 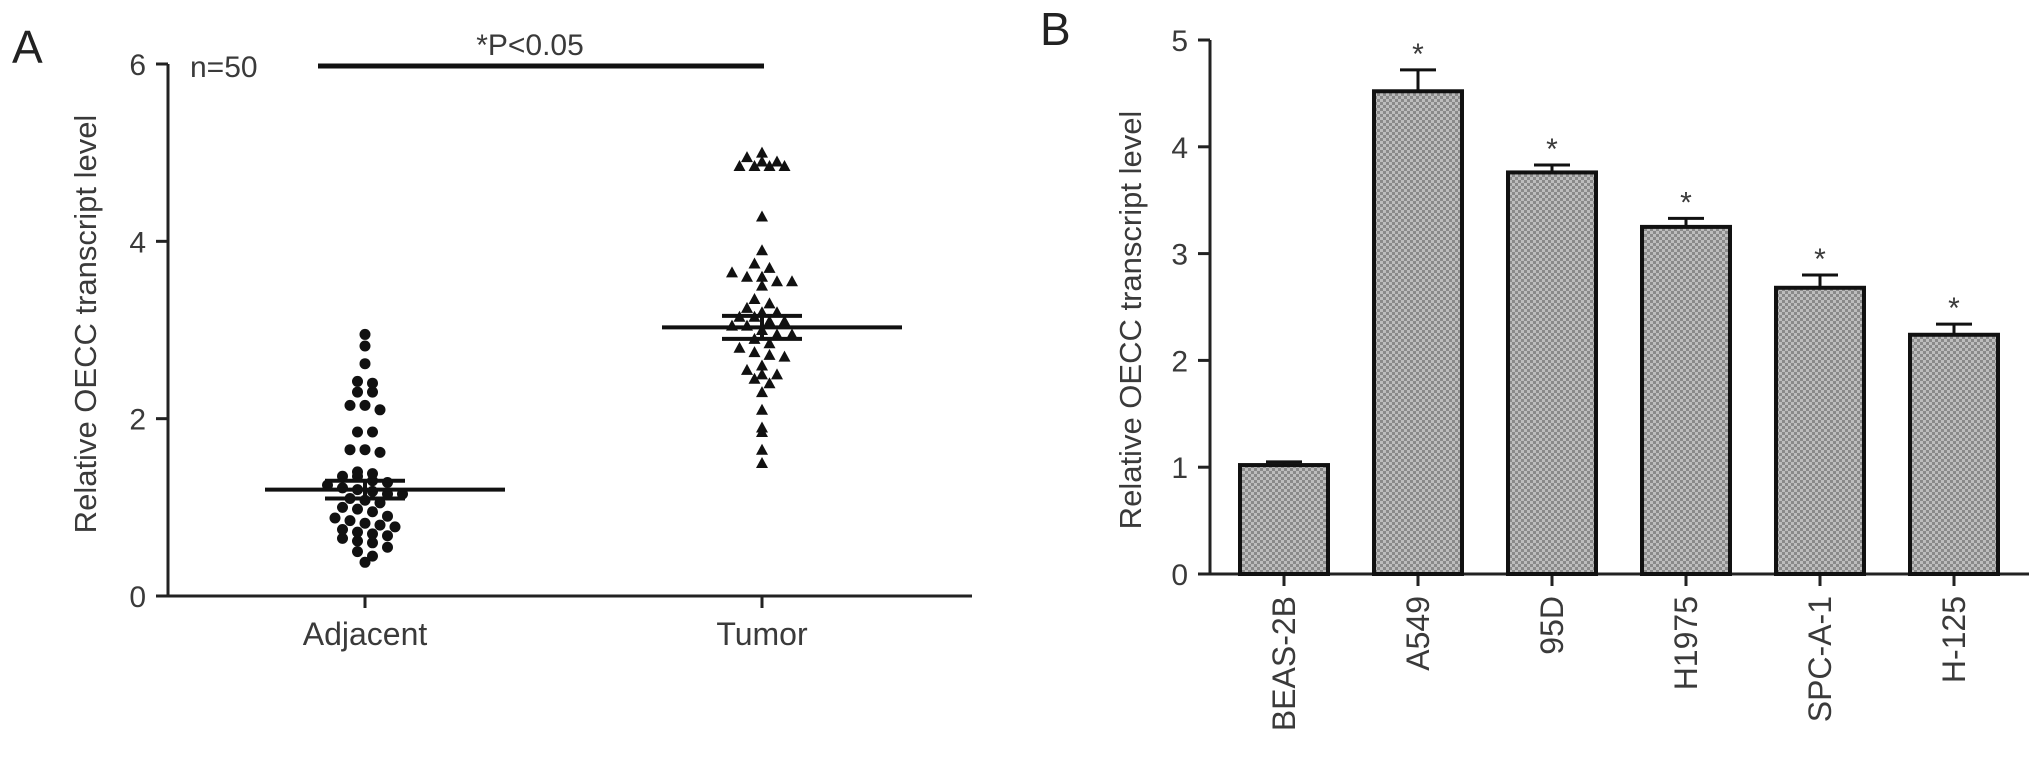 What do you see at coordinates (1179, 255) in the screenshot?
I see `y-tick-label: 3` at bounding box center [1179, 255].